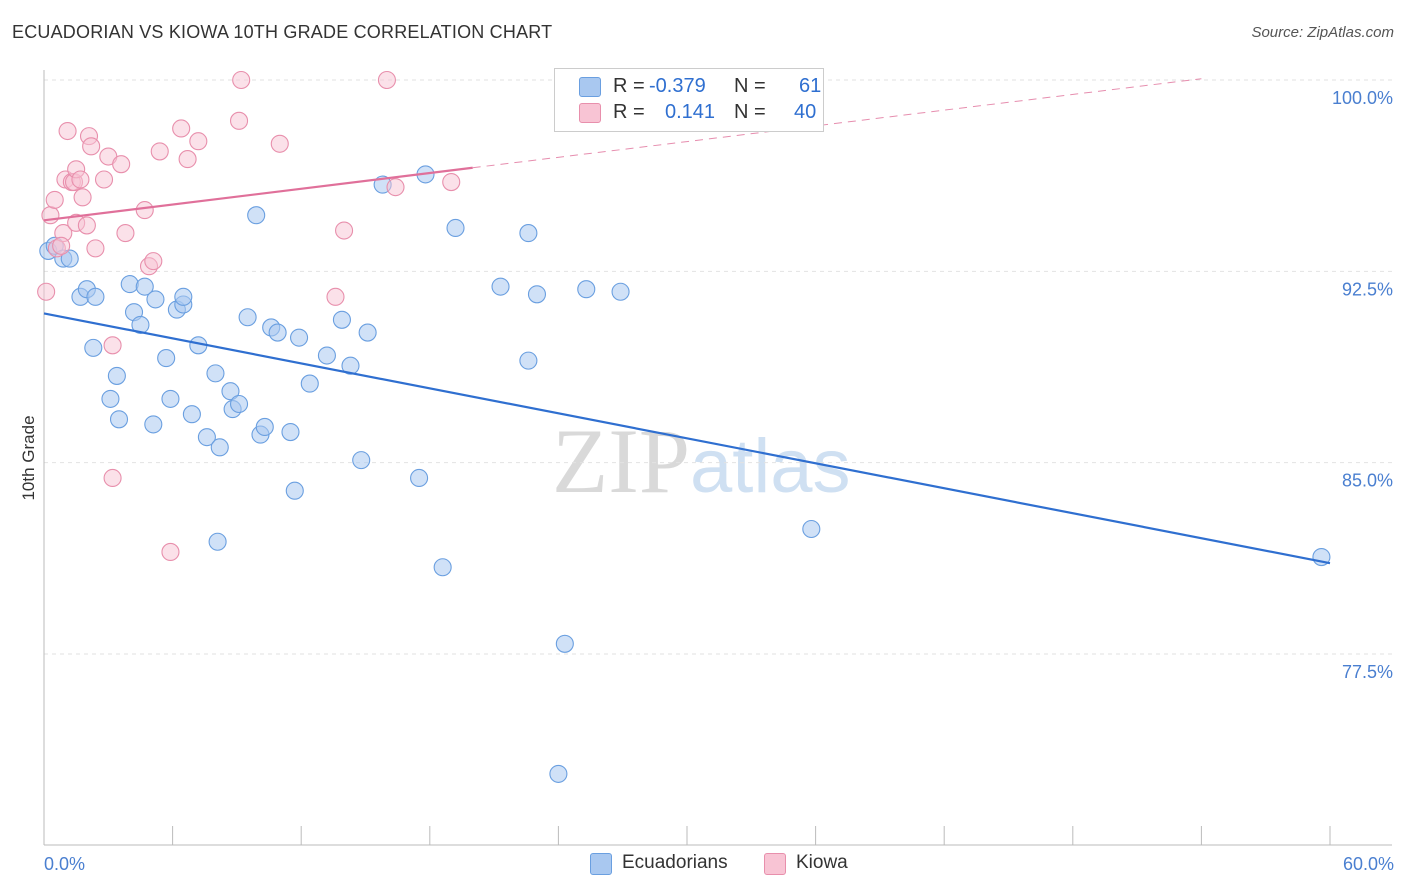  Describe the element at coordinates (1368, 864) in the screenshot. I see `x-tick-label-end: 60.0%` at that location.